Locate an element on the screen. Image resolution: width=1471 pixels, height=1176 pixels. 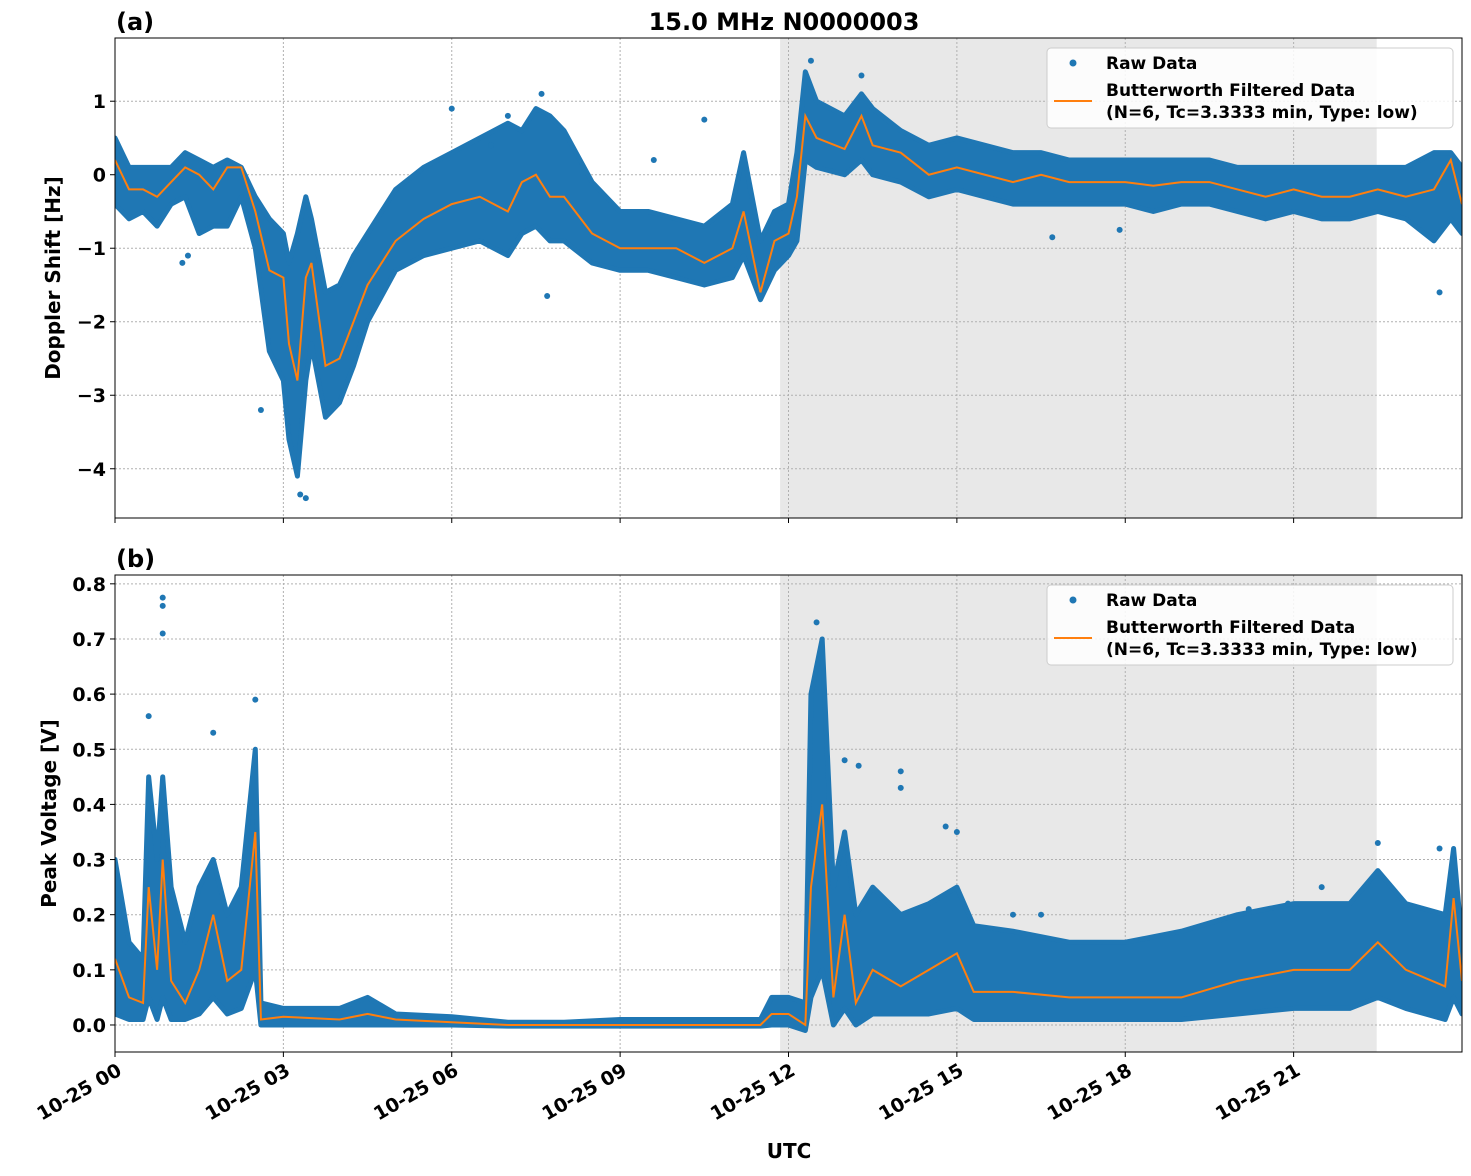
y-tick-label: 0.5 is located at coordinates (89, 750).